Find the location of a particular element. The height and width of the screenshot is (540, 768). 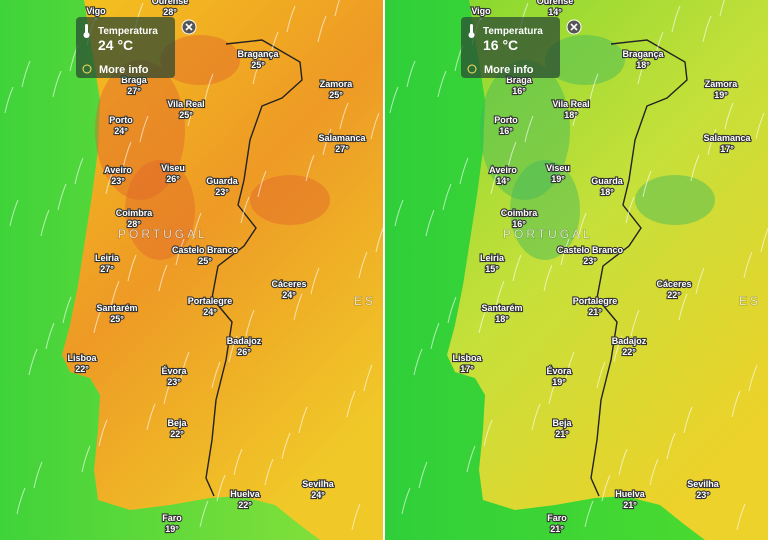

city-name: Salamanca is located at coordinates (342, 138).